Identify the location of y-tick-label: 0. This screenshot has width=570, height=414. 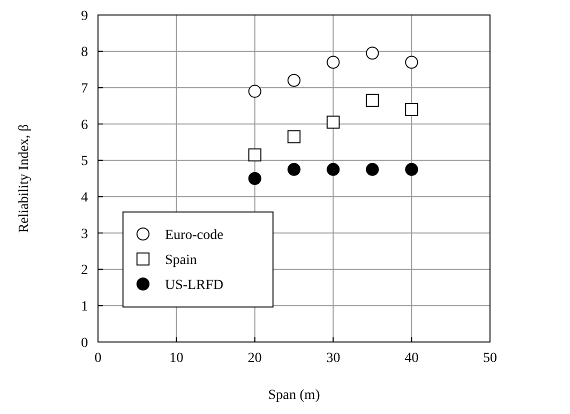
(84, 343).